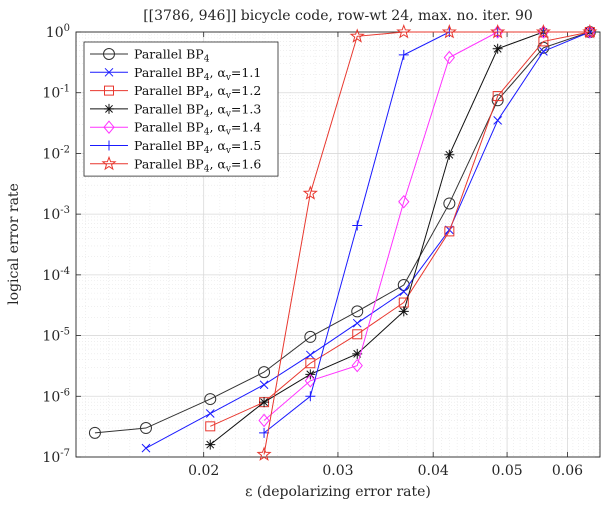 Image resolution: width=602 pixels, height=506 pixels. I want to click on y-tick-label: 10⁻¹, so click(56, 93).